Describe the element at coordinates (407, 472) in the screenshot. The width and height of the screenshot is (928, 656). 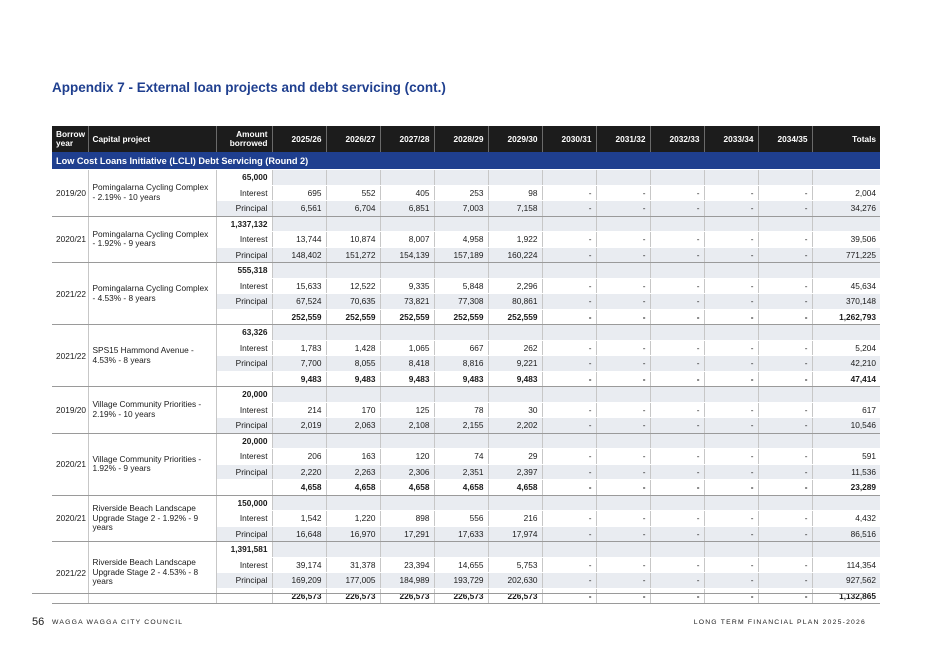
I see `table-cell: 2,306` at that location.